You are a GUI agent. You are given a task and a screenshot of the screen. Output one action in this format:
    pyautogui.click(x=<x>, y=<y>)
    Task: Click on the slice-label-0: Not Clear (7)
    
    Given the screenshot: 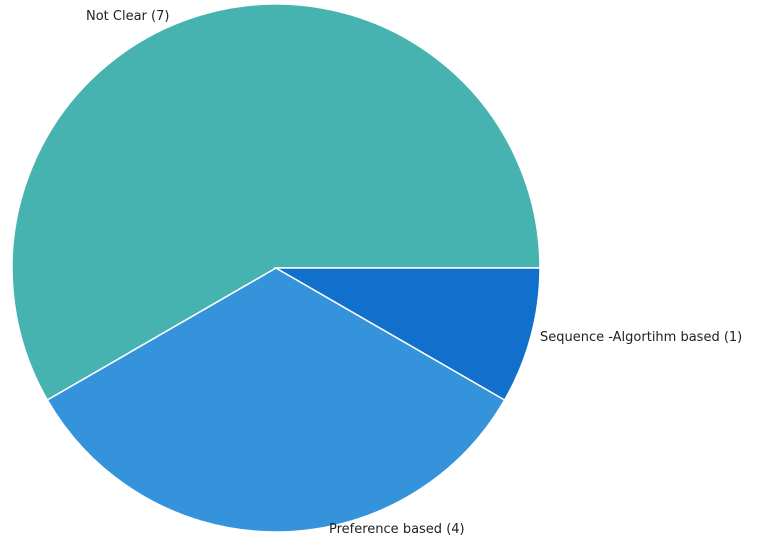 What is the action you would take?
    pyautogui.click(x=127, y=16)
    